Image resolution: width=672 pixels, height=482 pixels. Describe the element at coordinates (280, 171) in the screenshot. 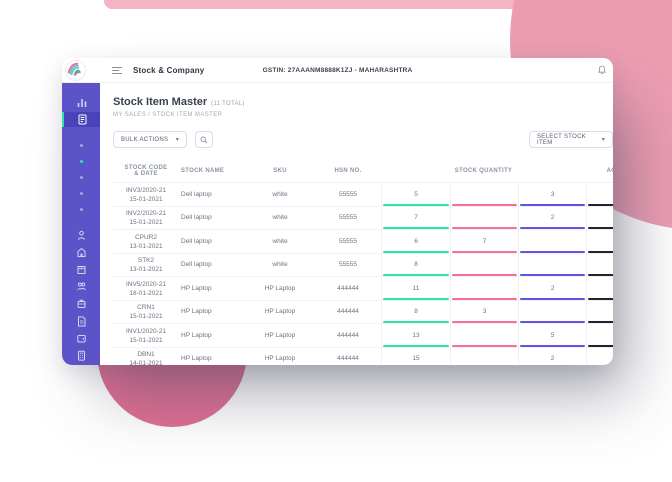

I see `col-header-sku: SKU` at that location.